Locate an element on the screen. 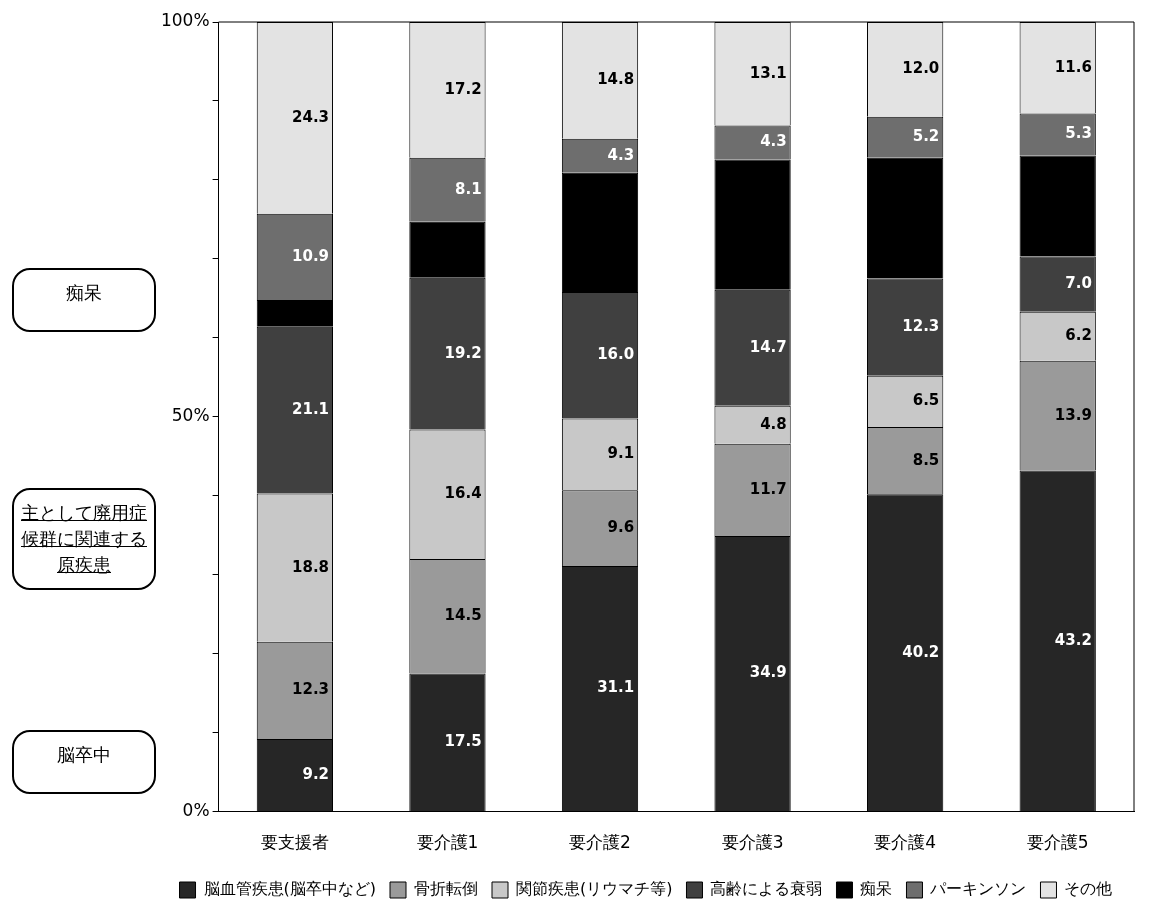  data-label: 14.8 is located at coordinates (616, 79).